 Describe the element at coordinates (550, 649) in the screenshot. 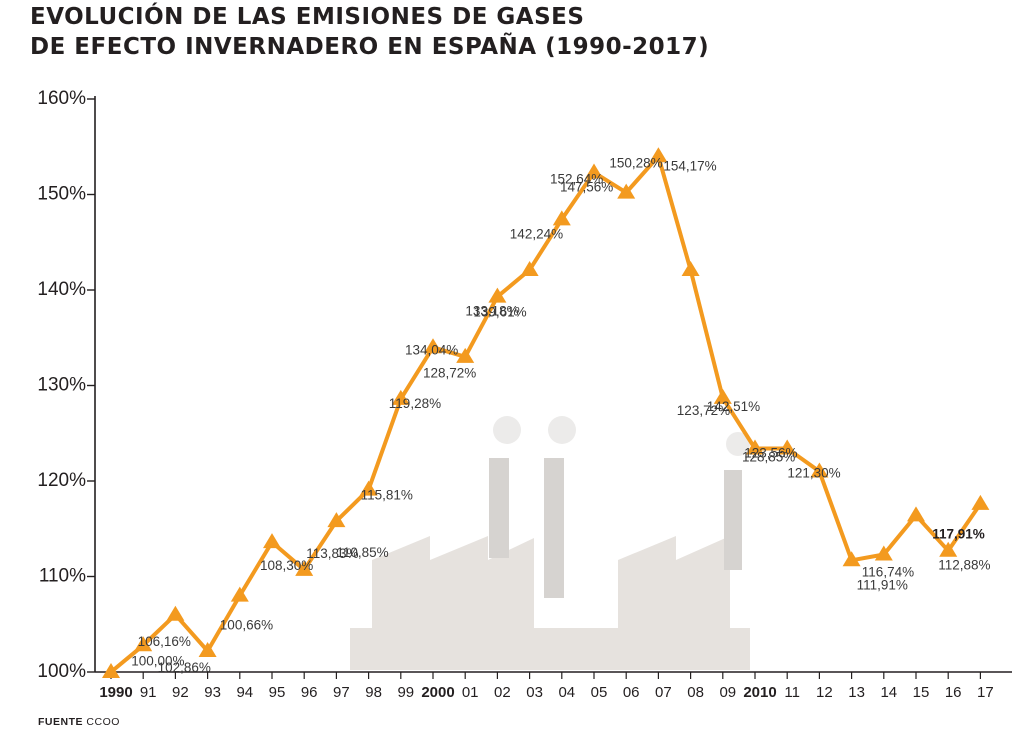

I see `factory-base` at that location.